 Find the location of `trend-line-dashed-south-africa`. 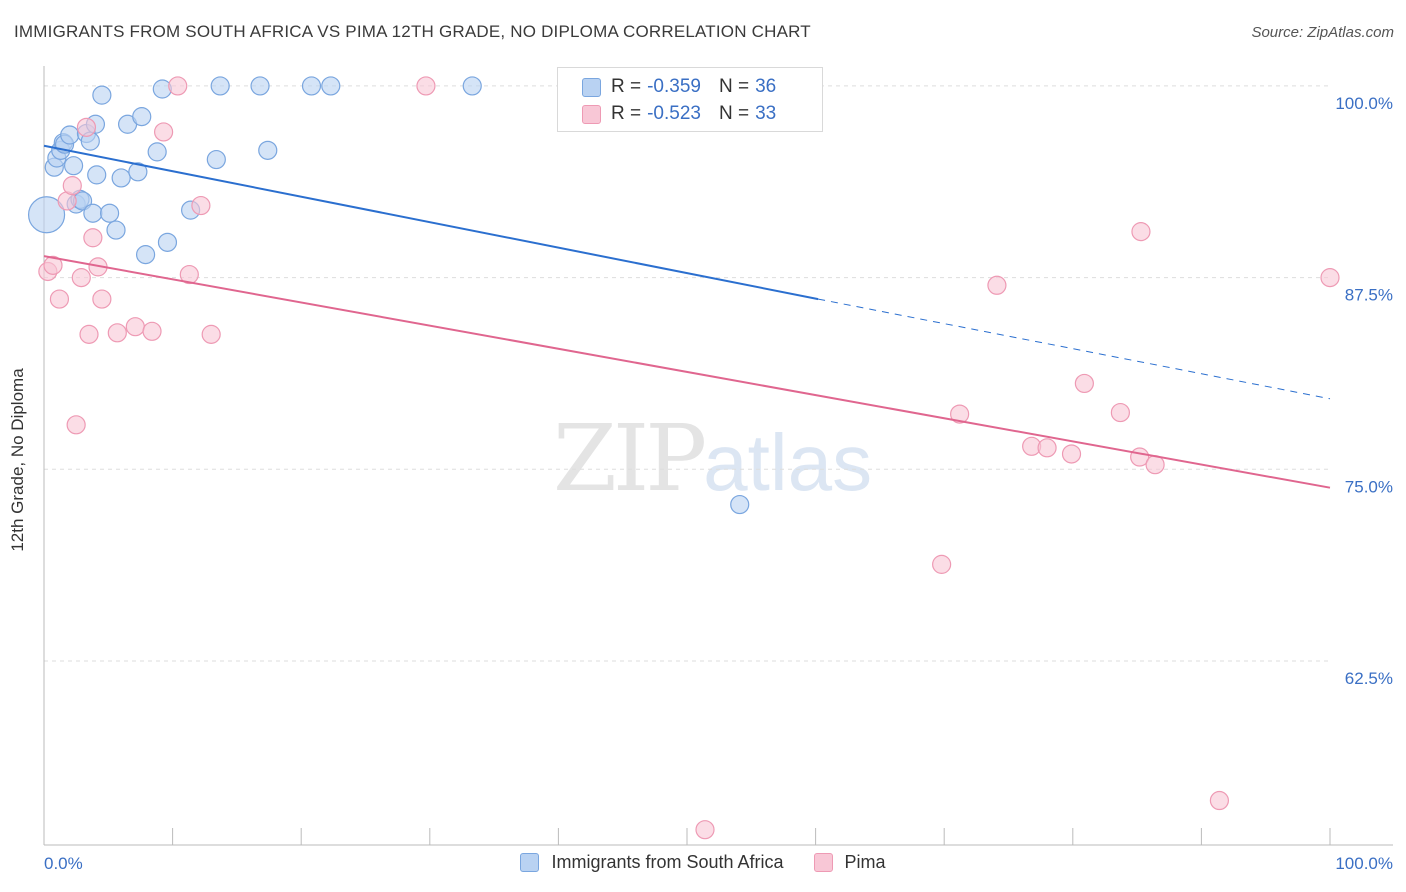

trend-line-dashed-south-africa is located at coordinates (1074, 349).